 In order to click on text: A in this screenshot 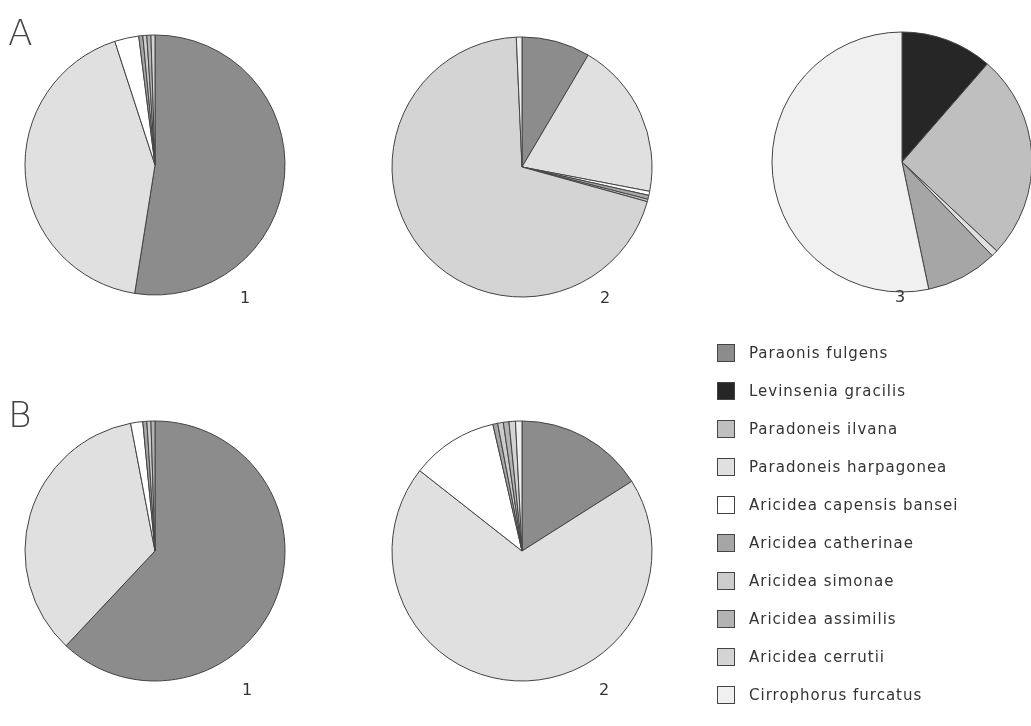, I will do `click(20, 32)`.